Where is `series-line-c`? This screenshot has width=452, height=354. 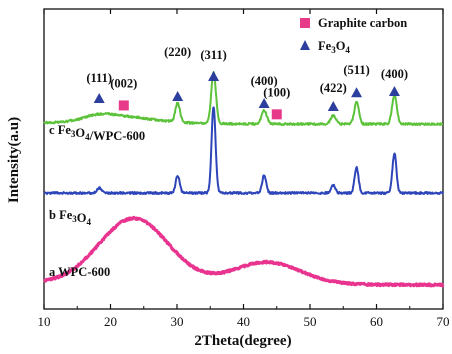
series-line-c is located at coordinates (243, 98).